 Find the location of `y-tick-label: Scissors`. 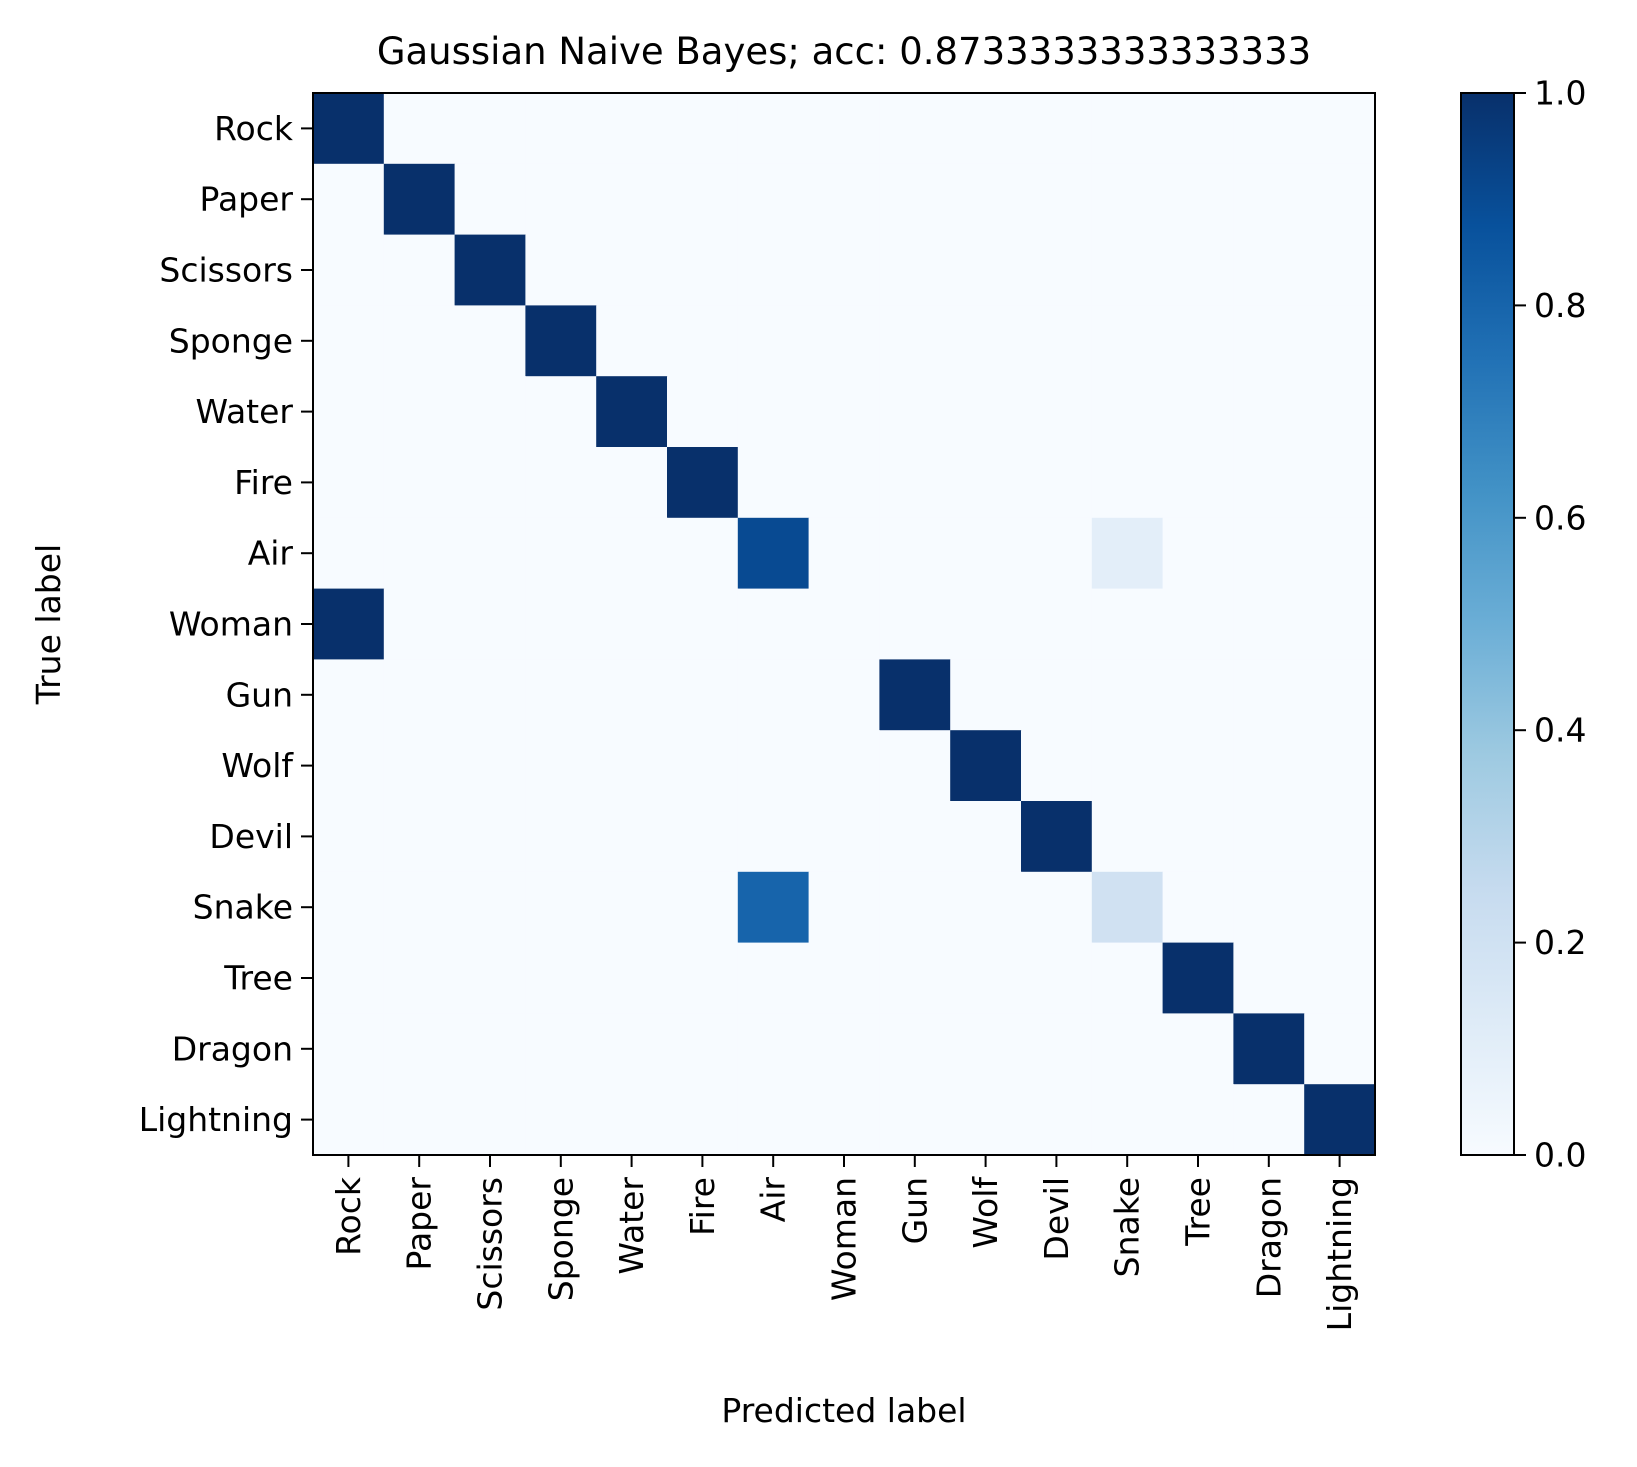

y-tick-label: Scissors is located at coordinates (226, 270).